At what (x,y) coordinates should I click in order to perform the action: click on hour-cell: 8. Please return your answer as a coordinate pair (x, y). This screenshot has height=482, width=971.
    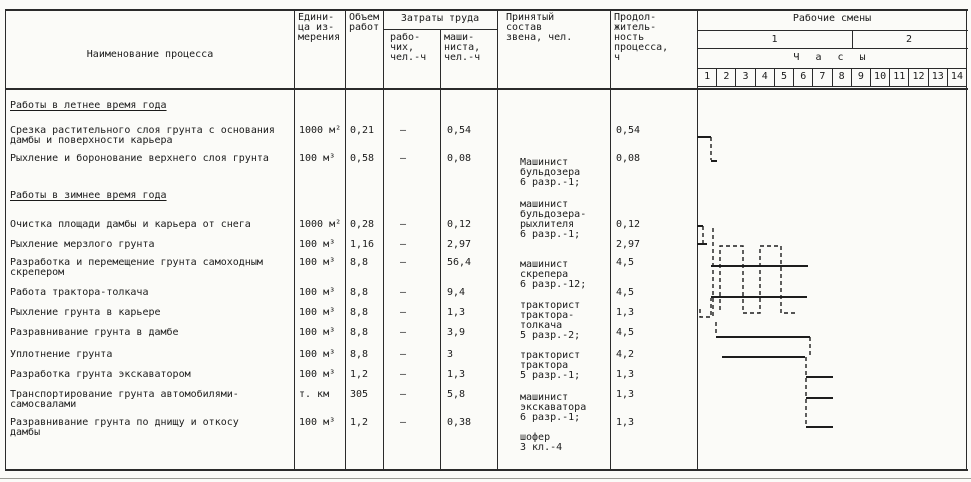
    Looking at the image, I should click on (841, 77).